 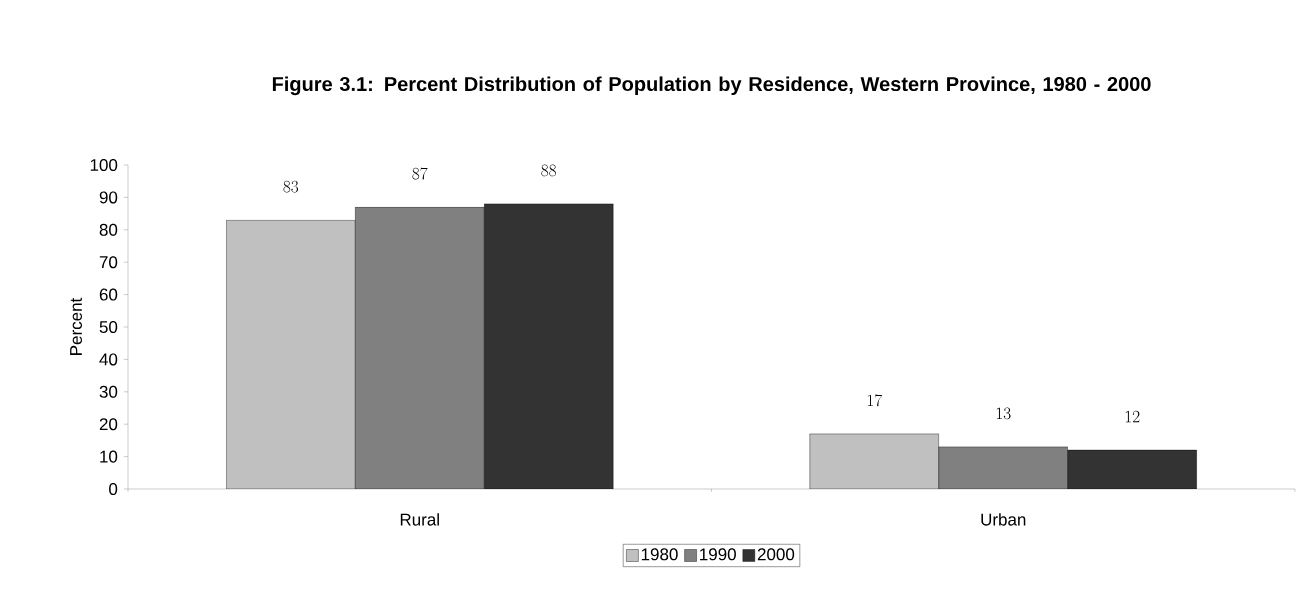 What do you see at coordinates (108, 327) in the screenshot?
I see `y-tick-label: 50` at bounding box center [108, 327].